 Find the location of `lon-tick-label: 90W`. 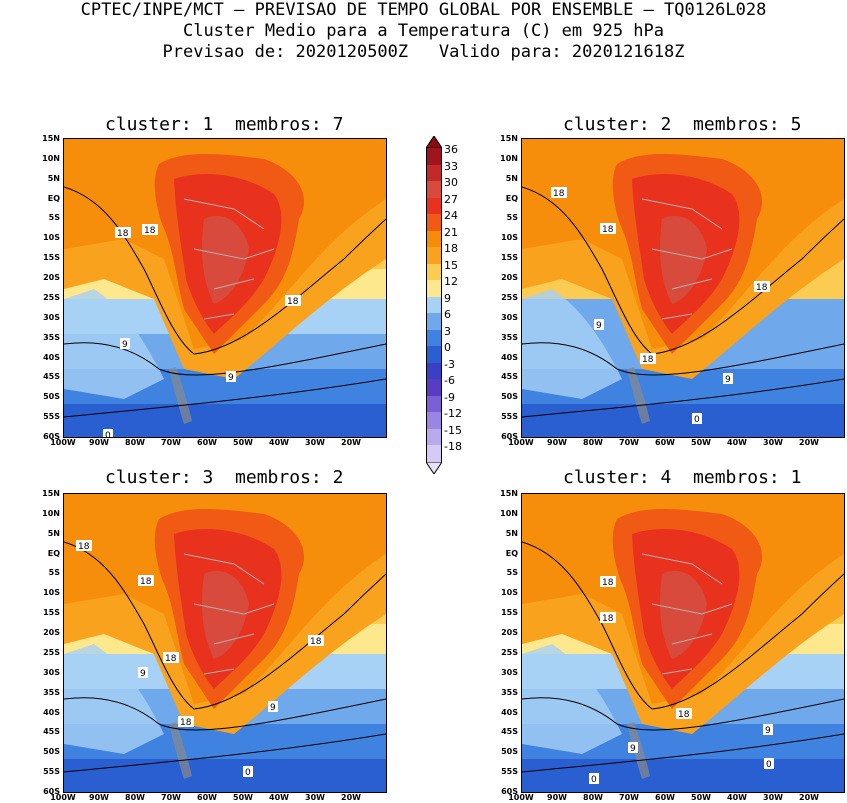

lon-tick-label: 90W is located at coordinates (99, 797).